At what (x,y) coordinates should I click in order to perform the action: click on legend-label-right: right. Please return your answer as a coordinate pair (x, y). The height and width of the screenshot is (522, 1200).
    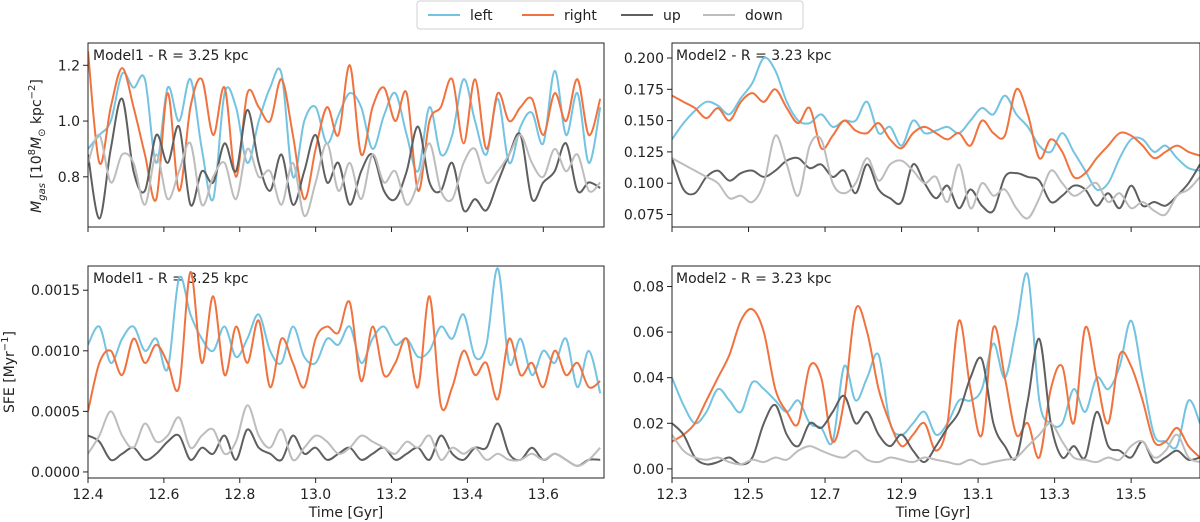
    Looking at the image, I should click on (580, 16).